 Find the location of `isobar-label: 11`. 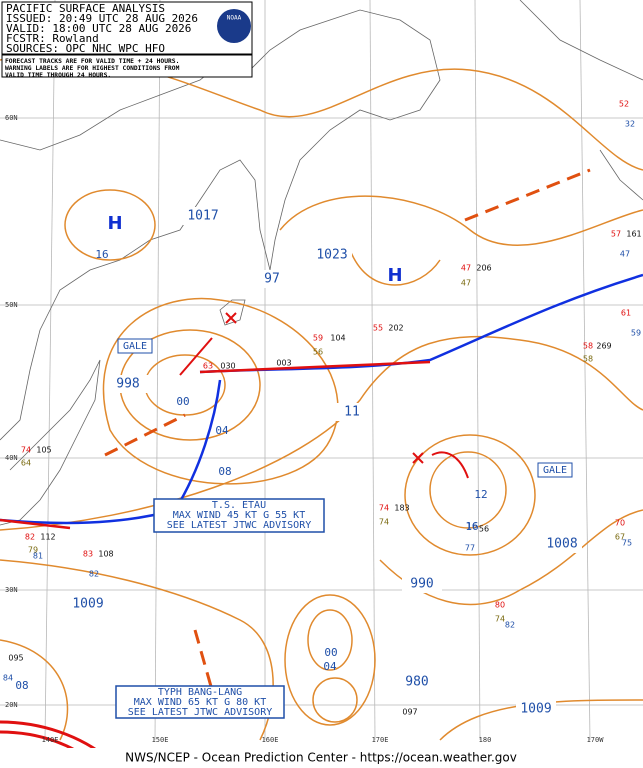

isobar-label: 11 is located at coordinates (352, 412).